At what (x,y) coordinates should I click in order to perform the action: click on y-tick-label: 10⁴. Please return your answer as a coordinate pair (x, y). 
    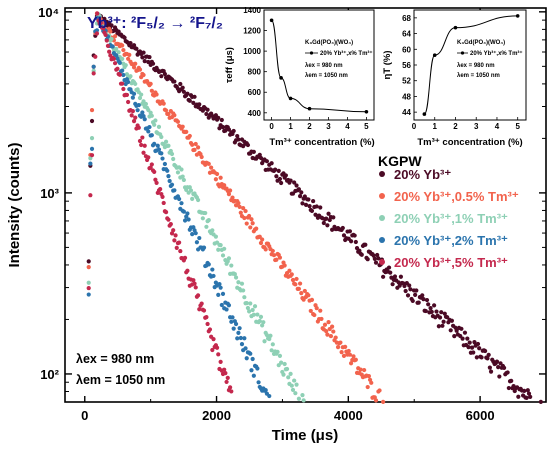
    Looking at the image, I should click on (48, 12).